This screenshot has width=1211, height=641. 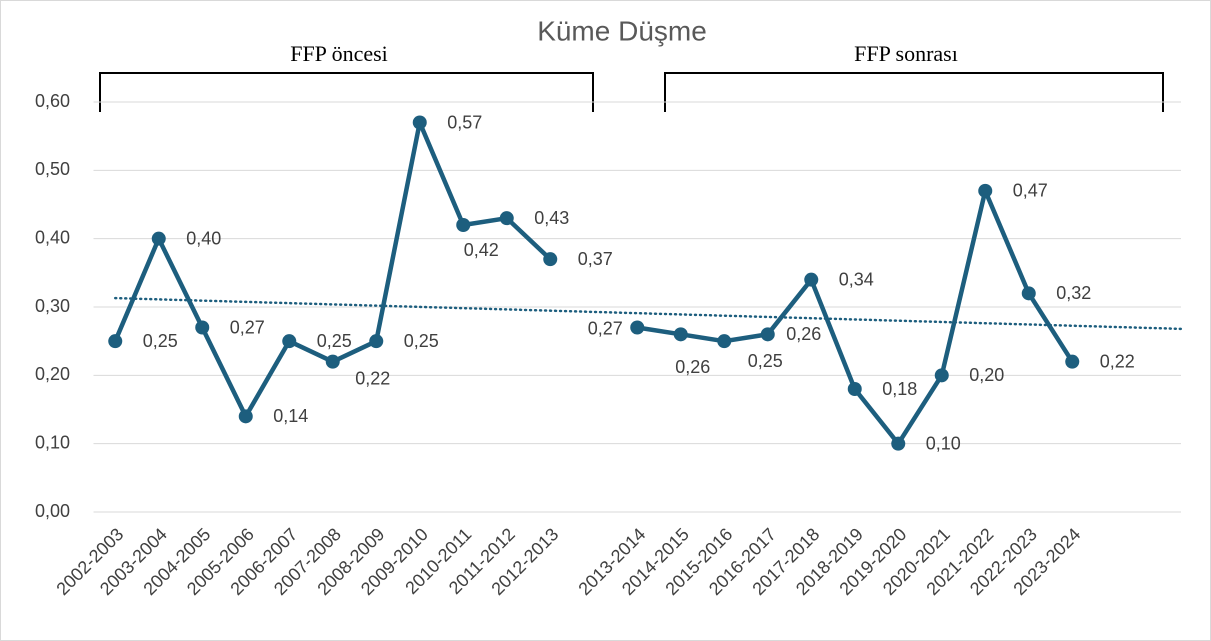 What do you see at coordinates (856, 279) in the screenshot?
I see `data-label: 0,34` at bounding box center [856, 279].